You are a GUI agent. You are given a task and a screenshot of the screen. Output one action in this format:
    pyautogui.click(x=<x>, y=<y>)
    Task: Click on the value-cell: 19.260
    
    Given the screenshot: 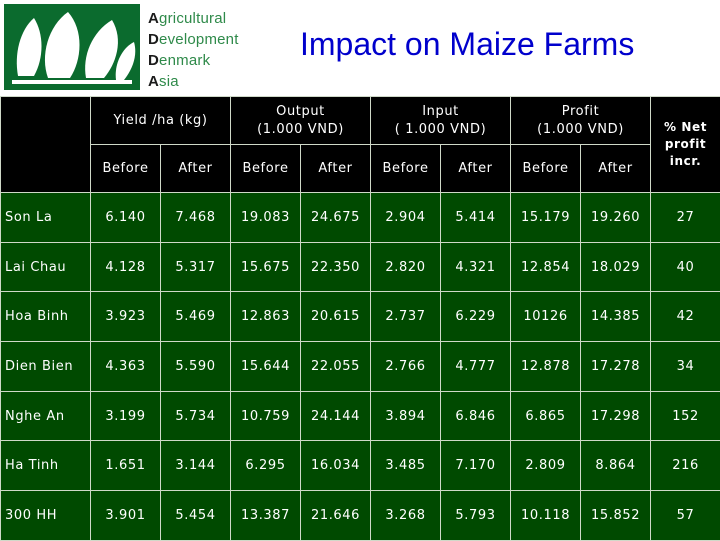 What is the action you would take?
    pyautogui.click(x=616, y=218)
    